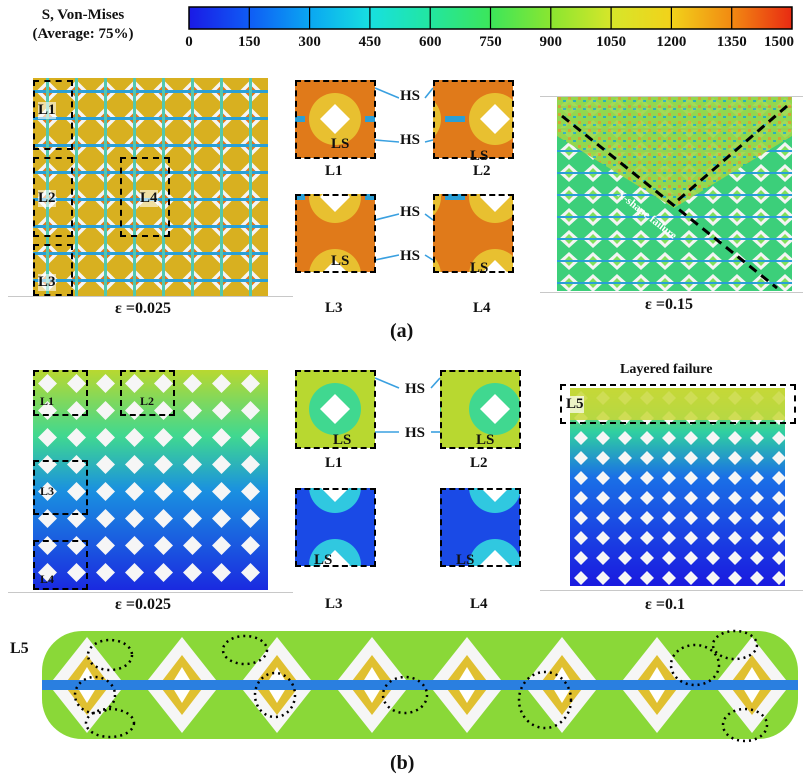 Image resolution: width=803 pixels, height=783 pixels. I want to click on ls-label-a3: LS, so click(340, 261).